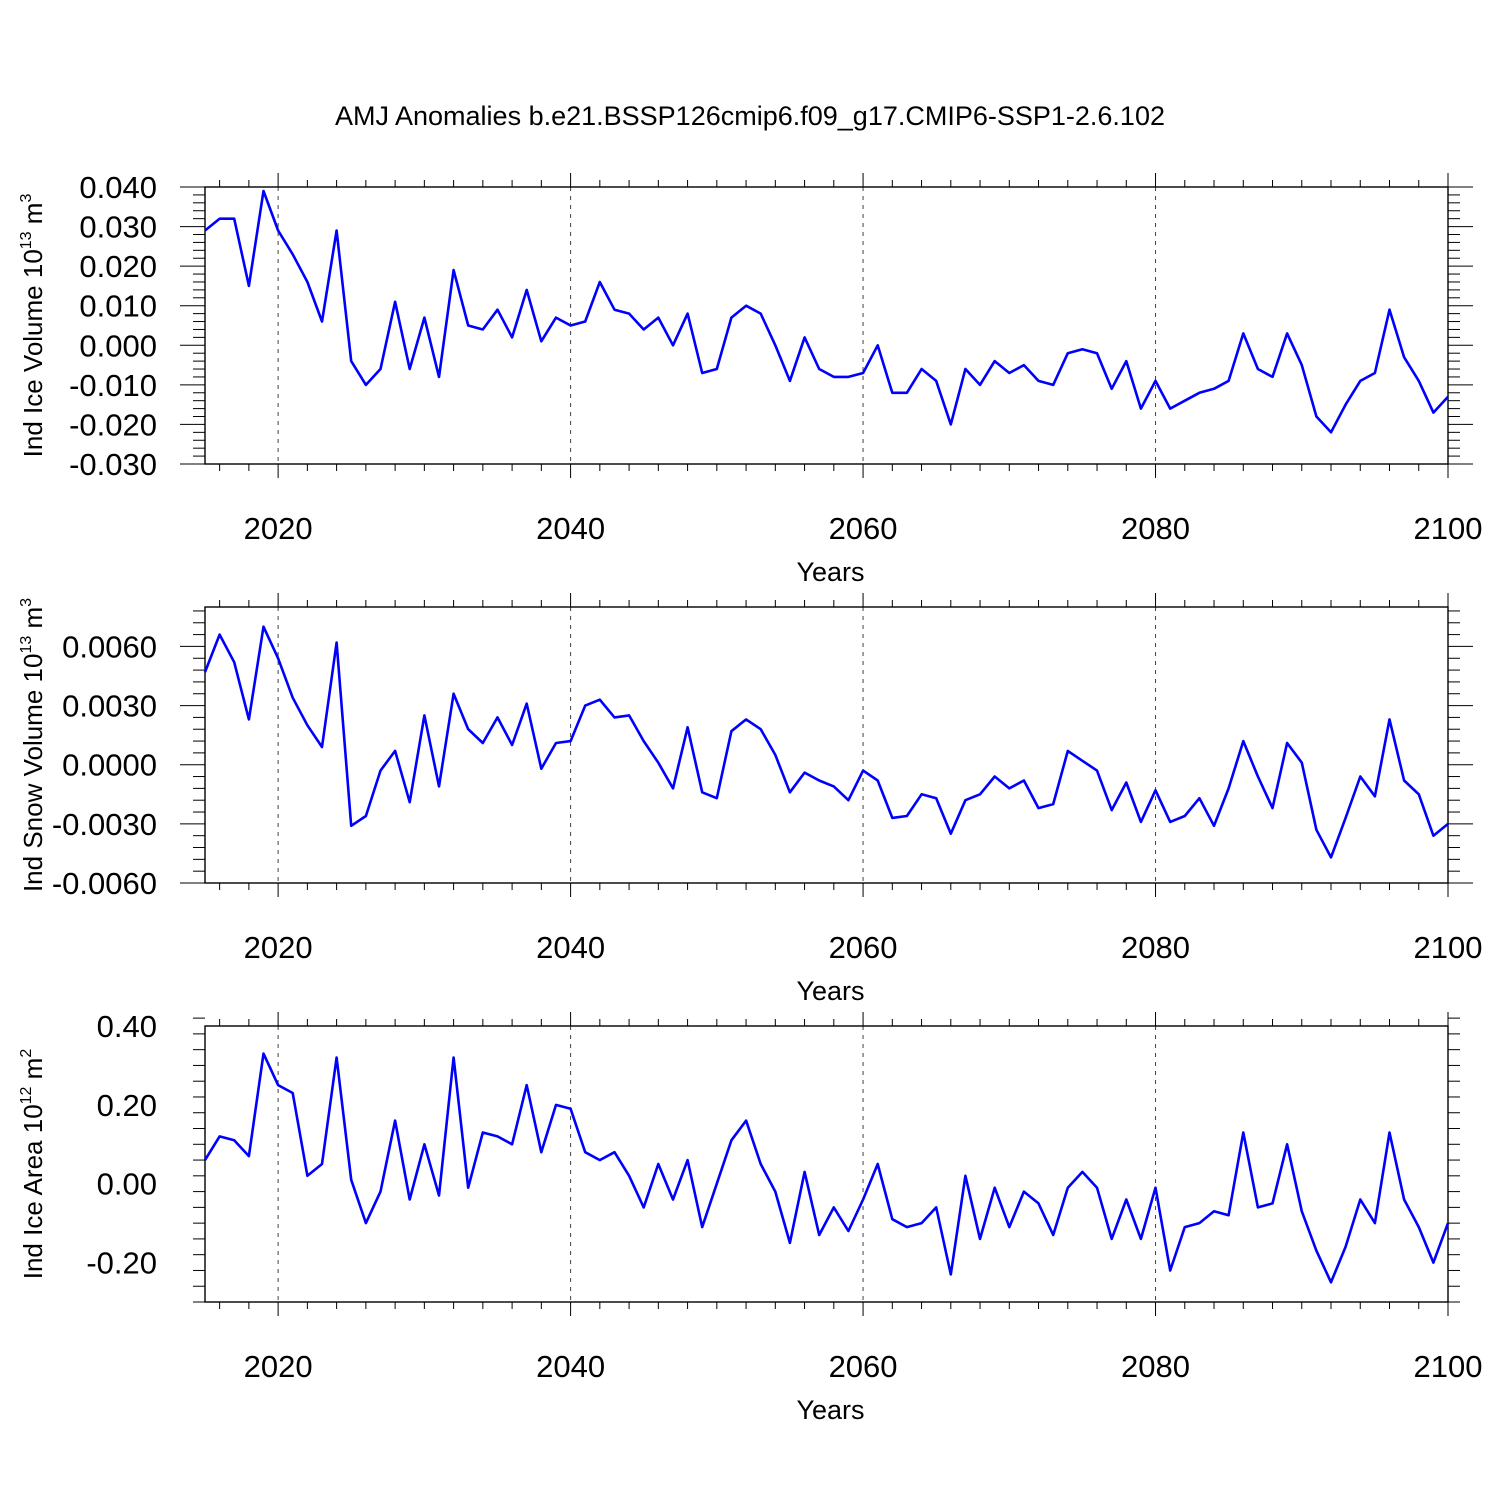 The height and width of the screenshot is (1500, 1500). What do you see at coordinates (33, 745) in the screenshot?
I see `y-axis-title: Ind Snow Volume 1013 m3` at bounding box center [33, 745].